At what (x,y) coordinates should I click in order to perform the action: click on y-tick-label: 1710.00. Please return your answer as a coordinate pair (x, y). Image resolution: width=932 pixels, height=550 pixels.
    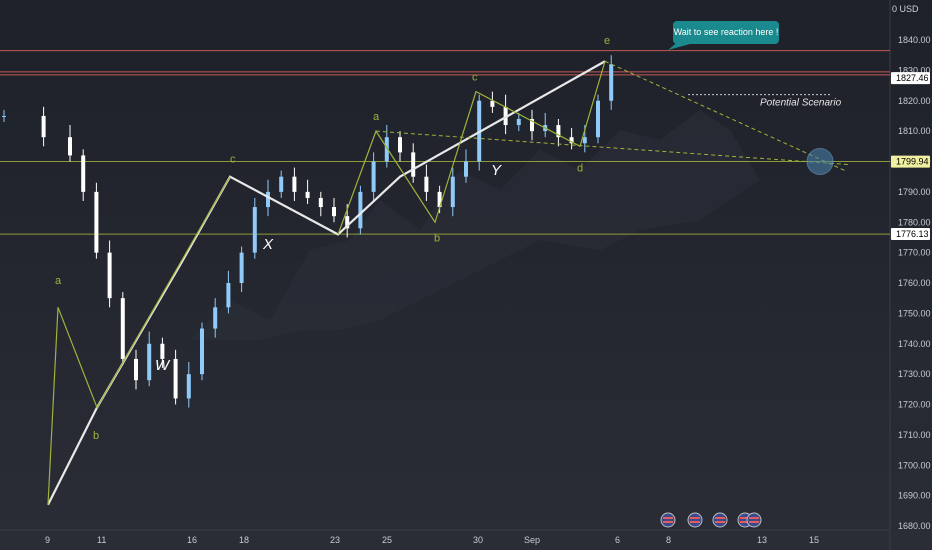
    Looking at the image, I should click on (914, 435).